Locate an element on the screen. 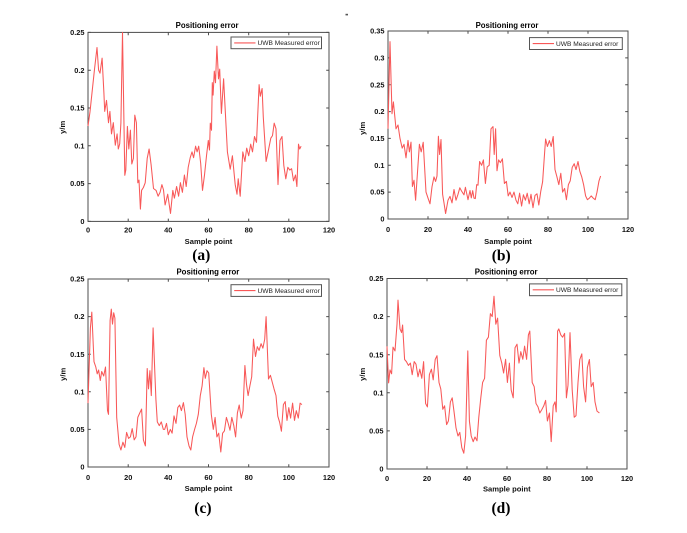 This screenshot has height=533, width=687. svg-text: (d) is located at coordinates (501, 508).